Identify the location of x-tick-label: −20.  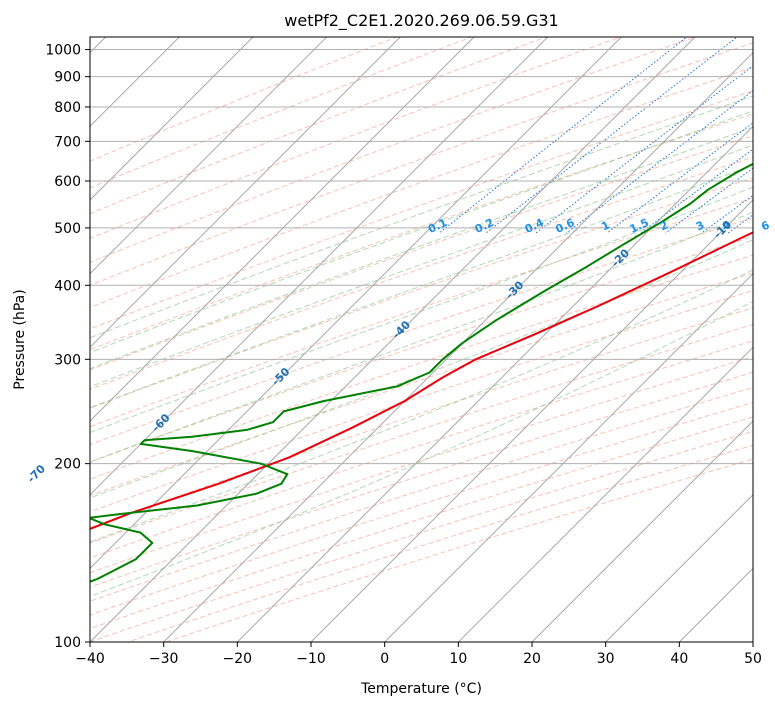
(238, 659).